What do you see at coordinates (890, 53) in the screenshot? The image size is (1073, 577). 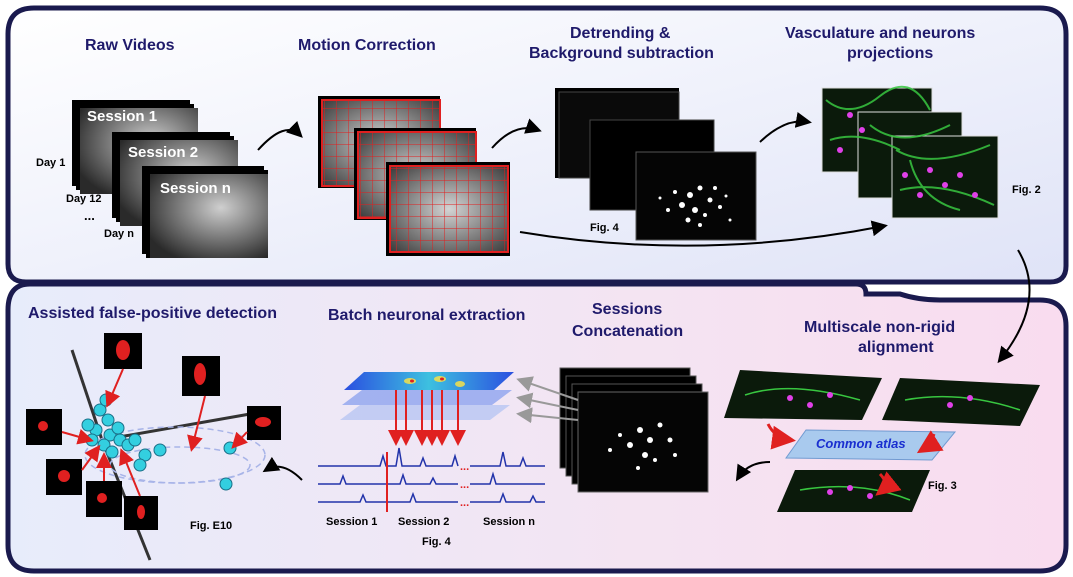 I see `step-projections-title-2: projections` at bounding box center [890, 53].